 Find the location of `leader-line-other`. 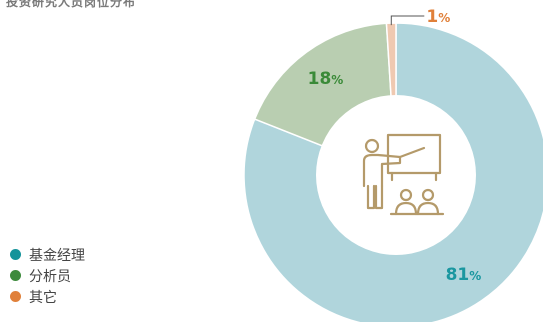

leader-line-other is located at coordinates (407, 20).